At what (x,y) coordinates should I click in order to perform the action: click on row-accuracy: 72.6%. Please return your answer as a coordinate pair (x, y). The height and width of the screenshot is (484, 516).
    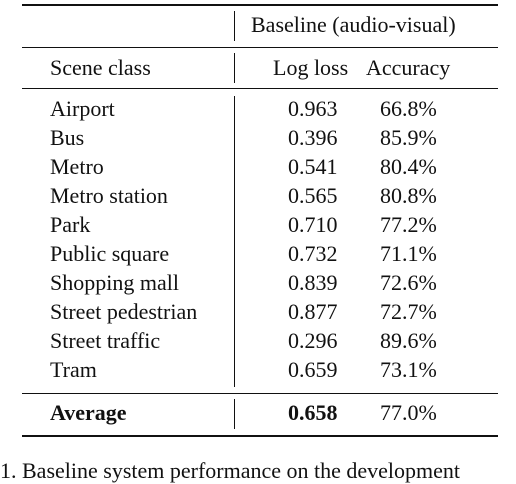
    Looking at the image, I should click on (408, 282).